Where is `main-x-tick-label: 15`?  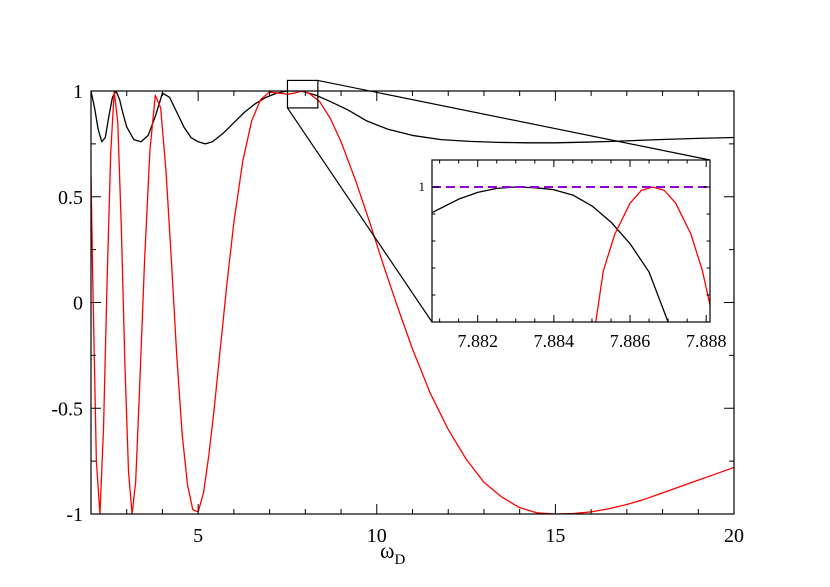
main-x-tick-label: 15 is located at coordinates (555, 536).